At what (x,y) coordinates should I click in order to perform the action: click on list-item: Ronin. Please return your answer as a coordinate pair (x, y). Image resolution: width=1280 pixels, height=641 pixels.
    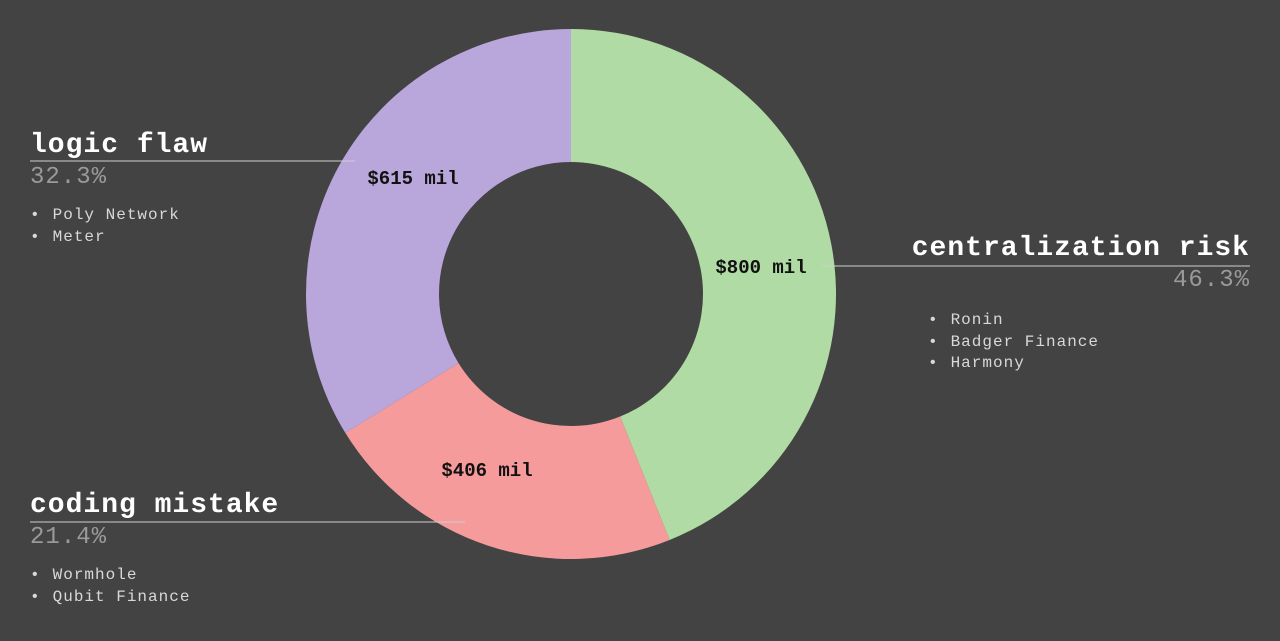
    Looking at the image, I should click on (1013, 321).